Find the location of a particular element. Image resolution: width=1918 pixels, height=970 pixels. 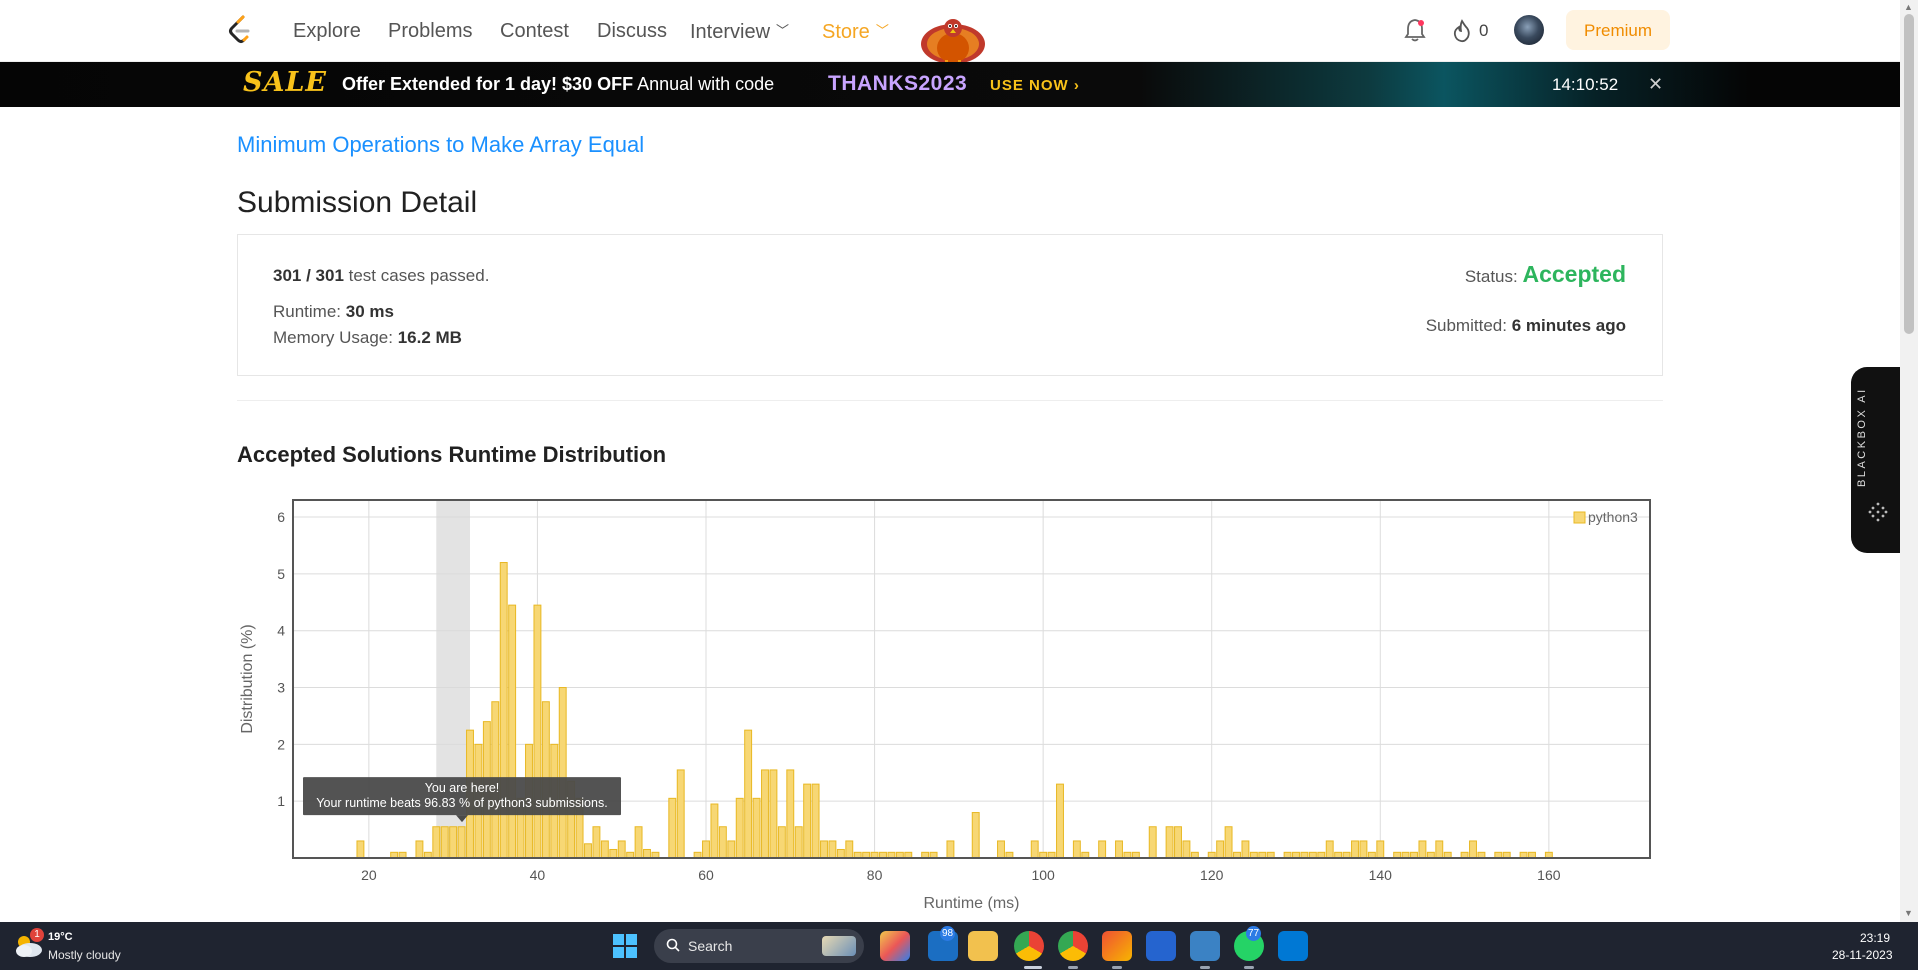

app-notepad-icon is located at coordinates (1205, 946).